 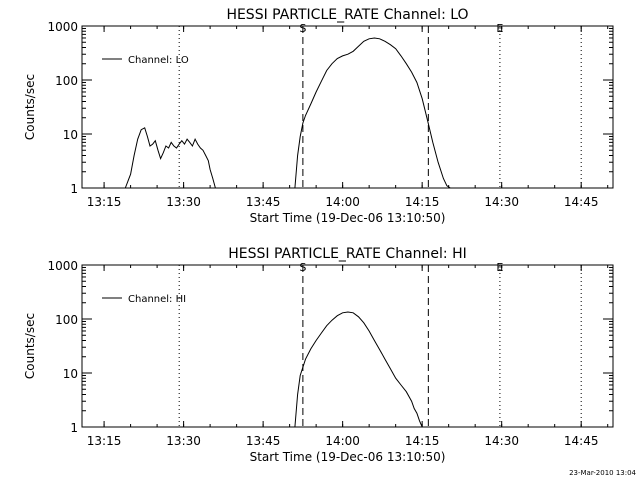 What do you see at coordinates (70, 374) in the screenshot?
I see `panel-2-ytick-label-2: 10` at bounding box center [70, 374].